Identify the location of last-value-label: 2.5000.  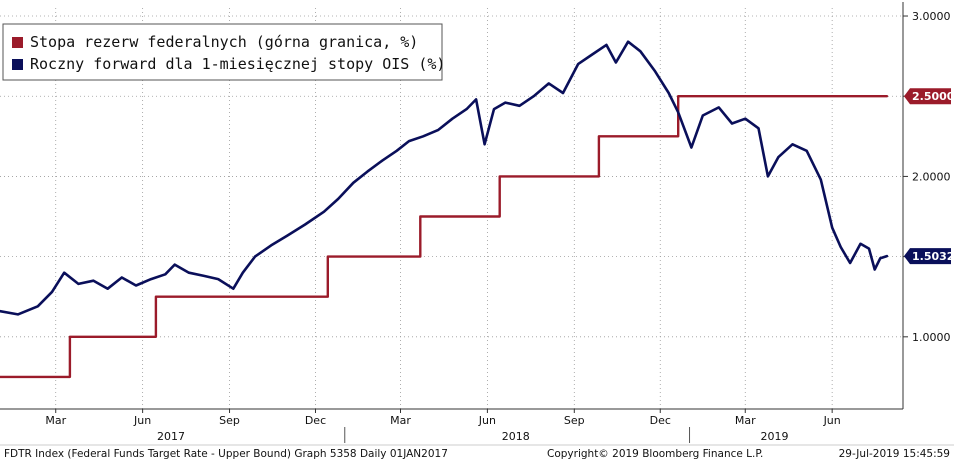
(933, 96).